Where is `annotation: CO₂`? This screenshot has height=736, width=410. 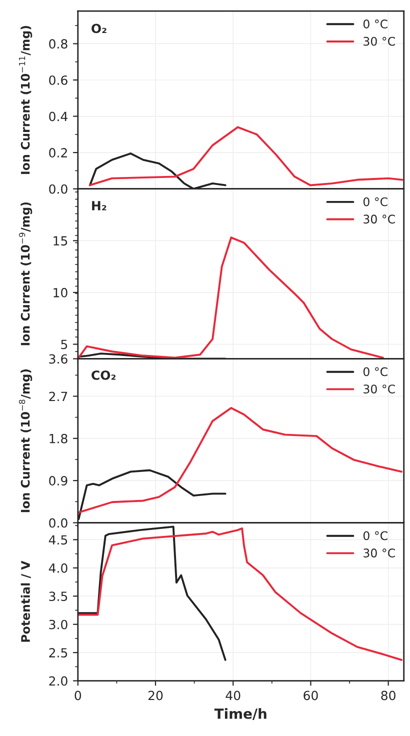 annotation: CO₂ is located at coordinates (104, 375).